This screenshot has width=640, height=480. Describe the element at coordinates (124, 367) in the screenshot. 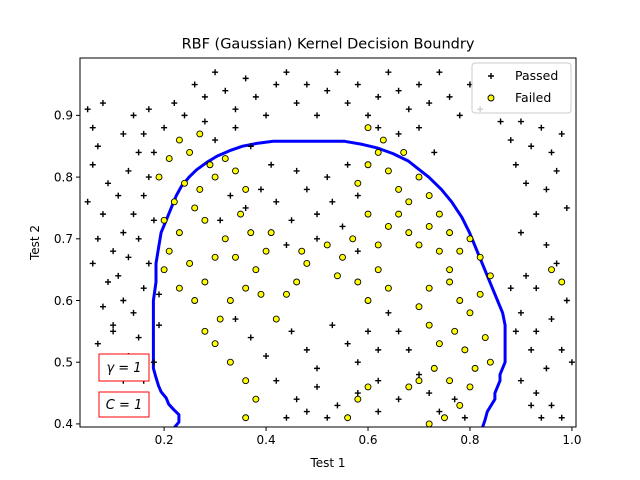

I see `gamma-annotation: γ = 1` at that location.